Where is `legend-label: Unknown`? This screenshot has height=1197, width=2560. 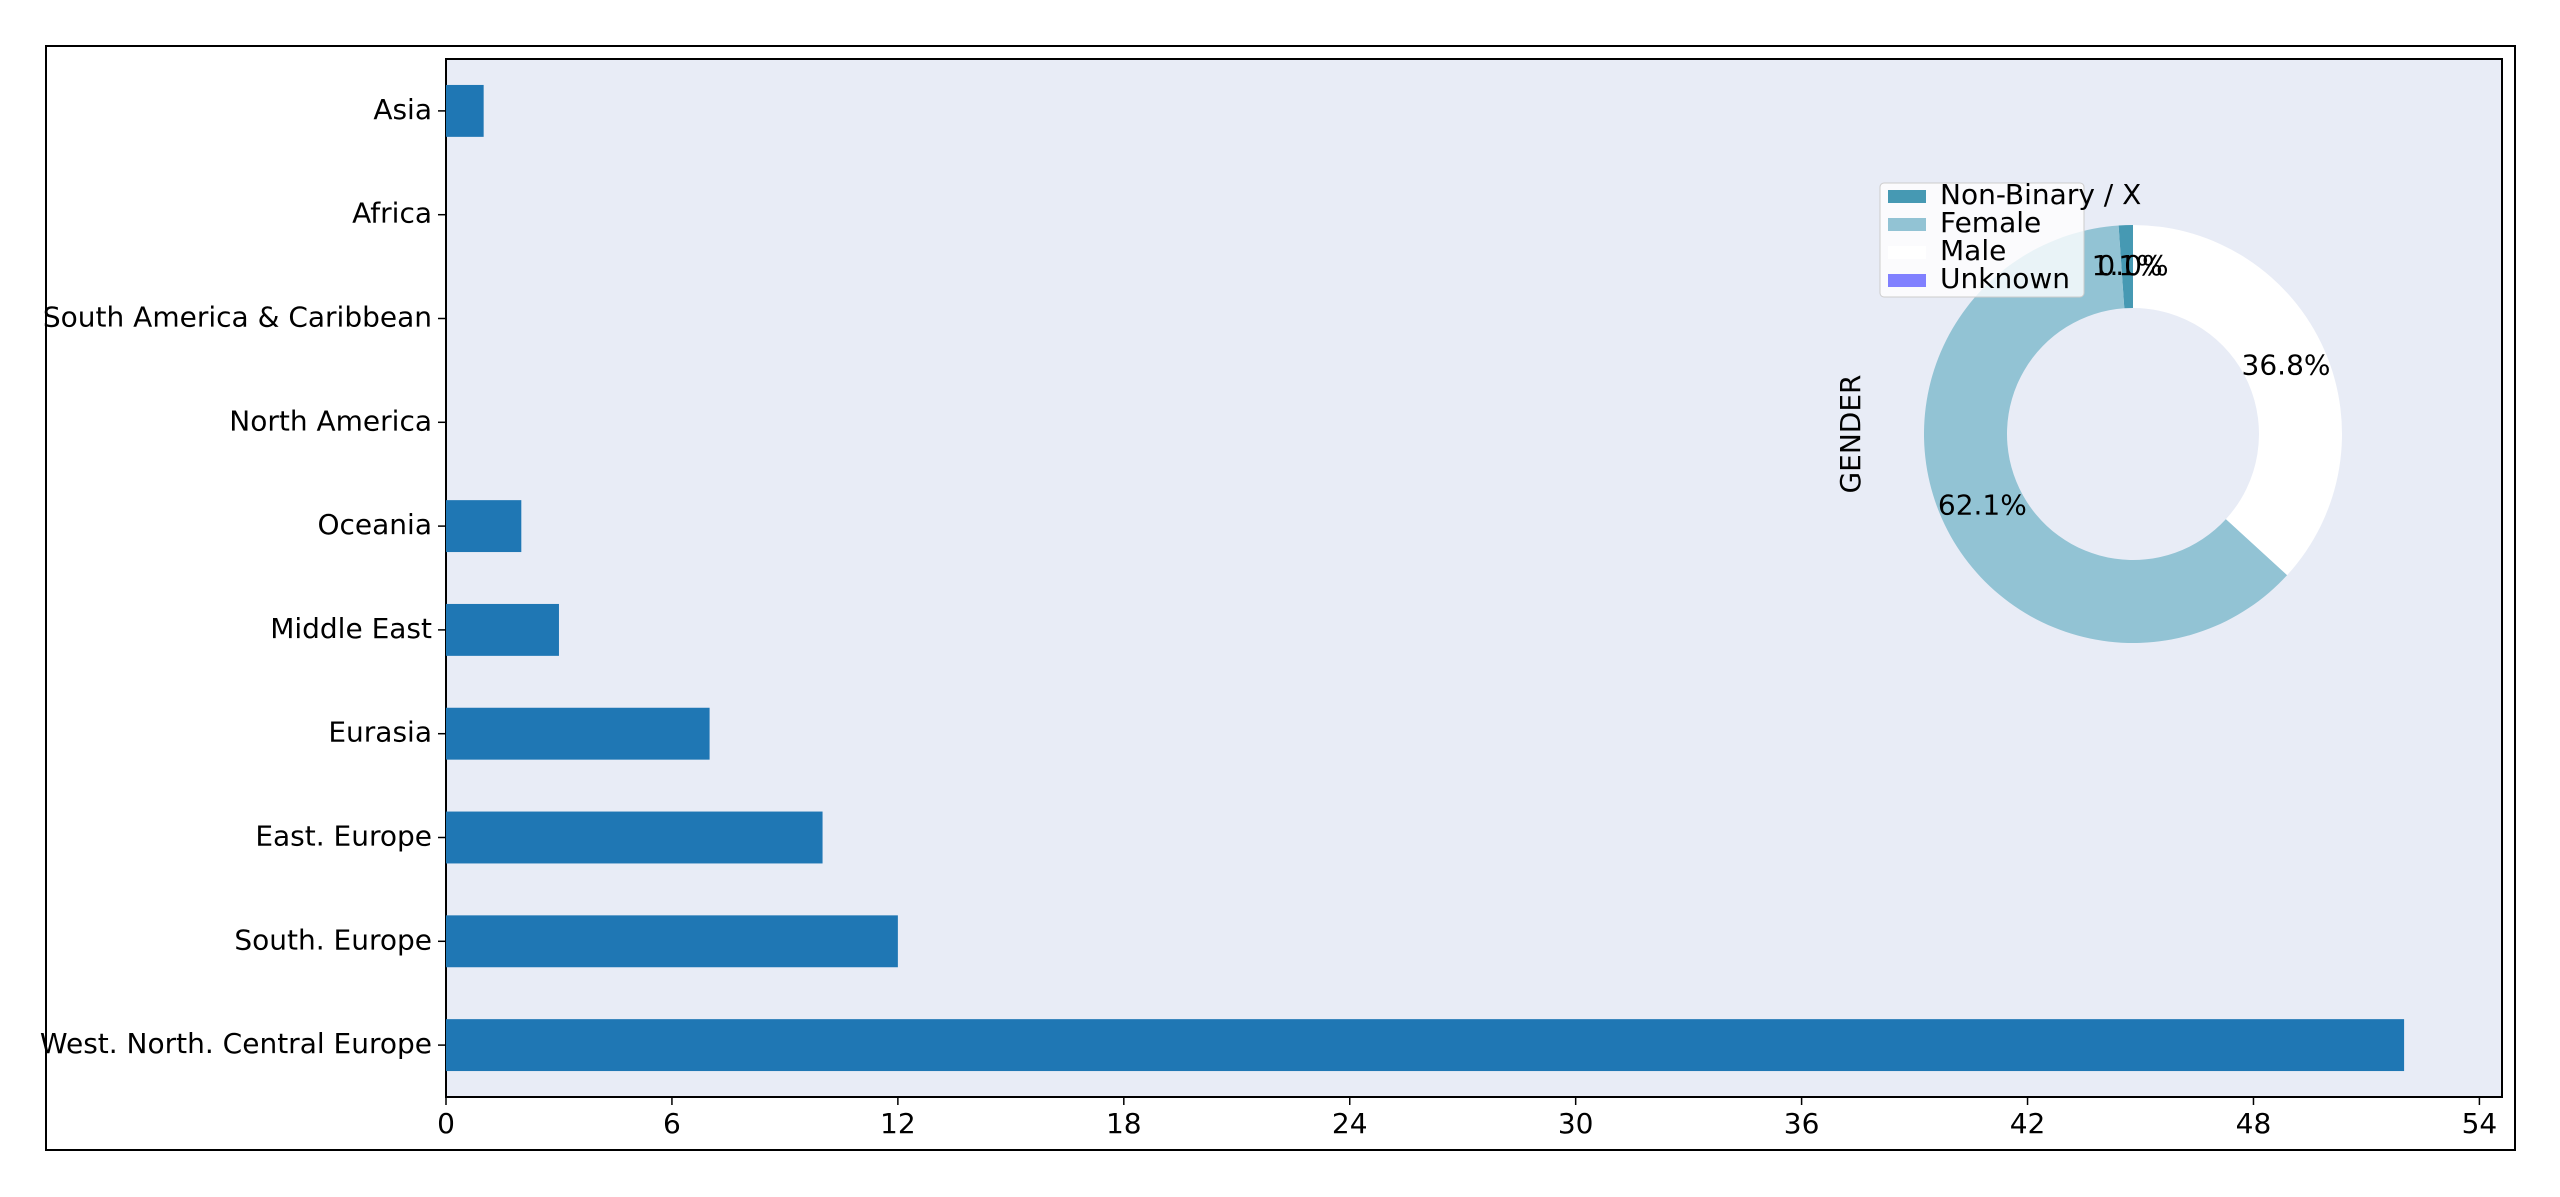
legend-label: Unknown is located at coordinates (2005, 278).